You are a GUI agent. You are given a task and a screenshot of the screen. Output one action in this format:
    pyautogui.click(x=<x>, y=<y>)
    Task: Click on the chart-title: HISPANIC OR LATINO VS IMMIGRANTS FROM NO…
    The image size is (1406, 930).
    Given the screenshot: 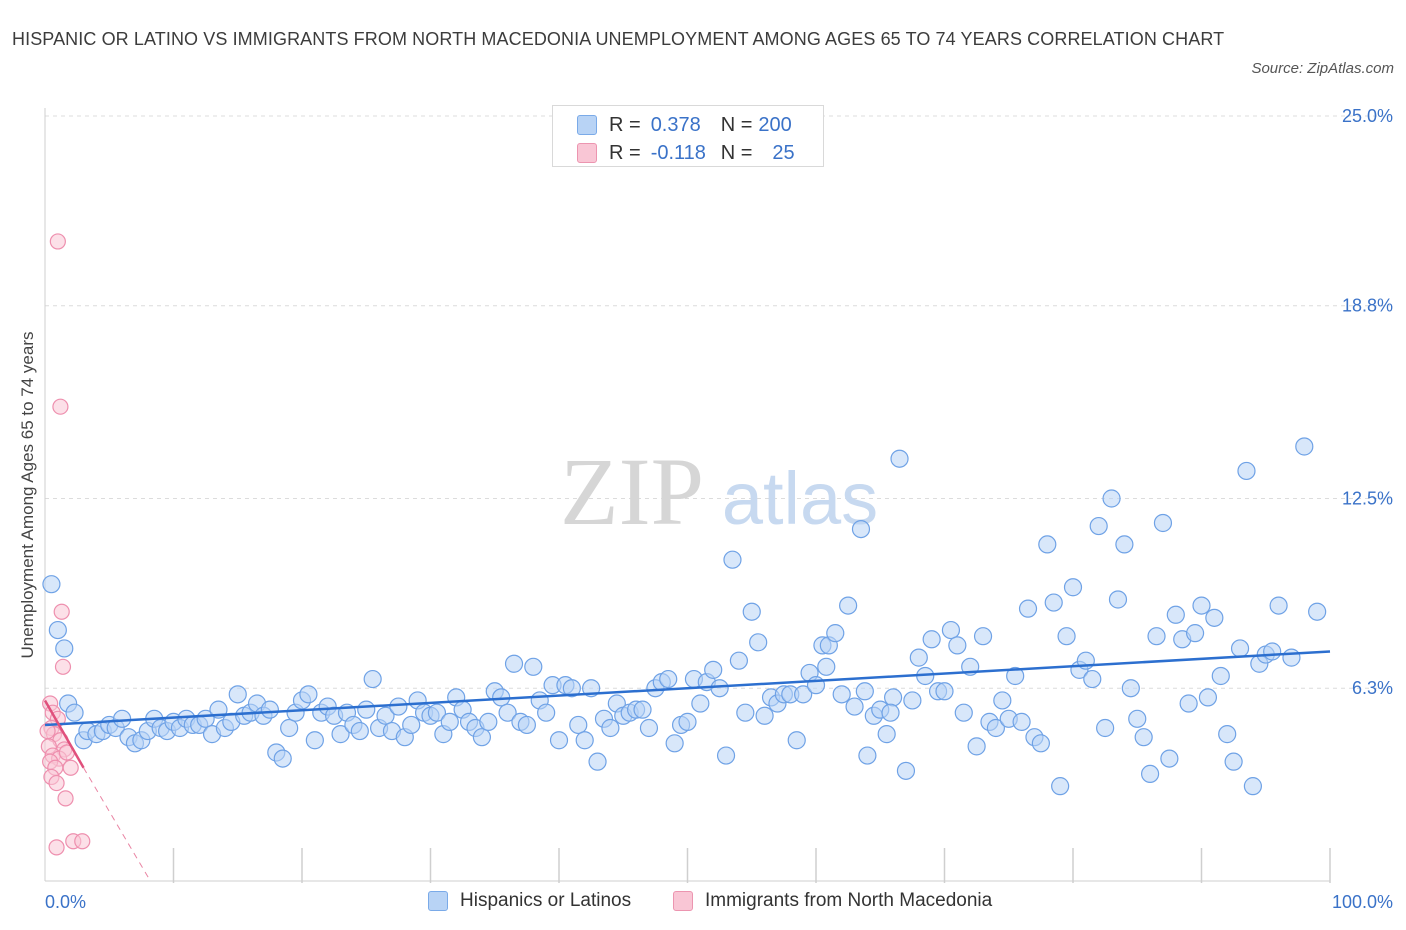 What is the action you would take?
    pyautogui.click(x=618, y=39)
    